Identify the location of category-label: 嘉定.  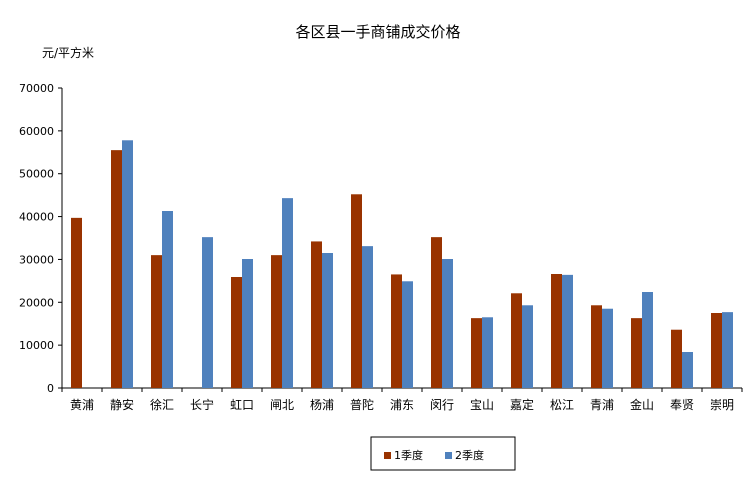
(522, 404).